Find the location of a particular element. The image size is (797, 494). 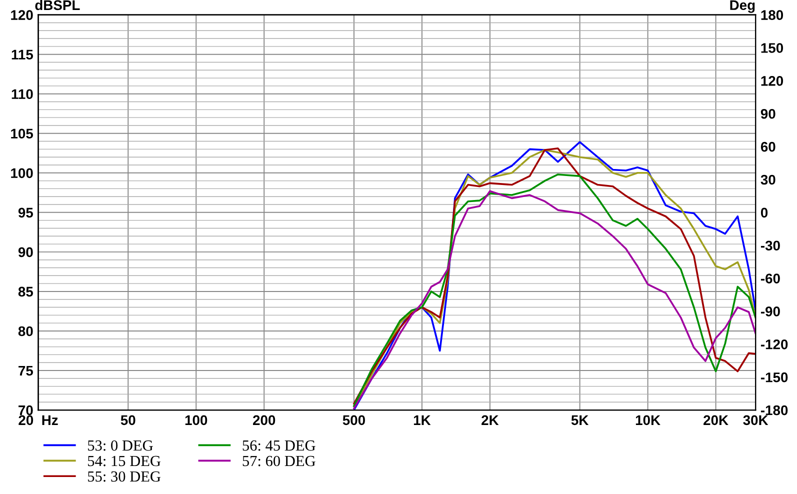

legend-label: 54: 15 DEG is located at coordinates (124, 461).